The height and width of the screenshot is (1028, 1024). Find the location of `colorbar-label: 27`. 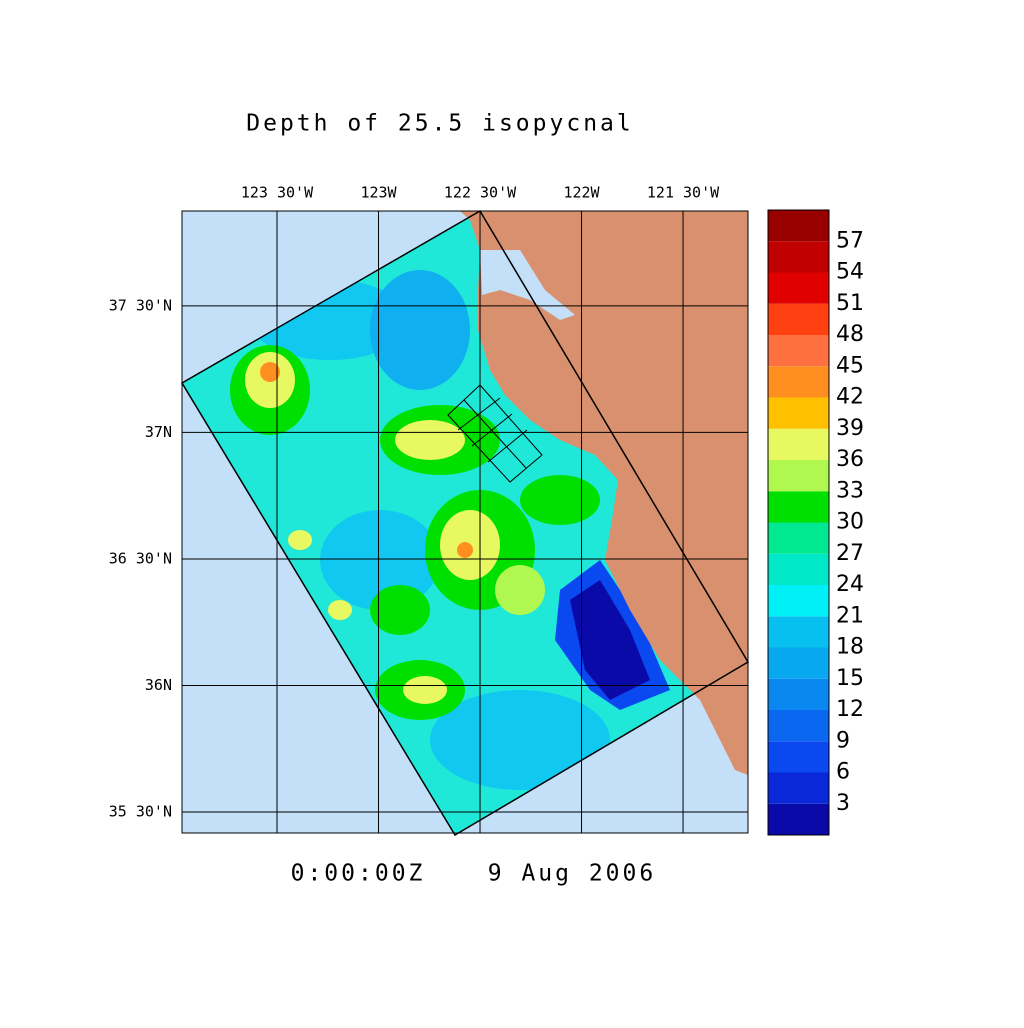

colorbar-label: 27 is located at coordinates (850, 553).